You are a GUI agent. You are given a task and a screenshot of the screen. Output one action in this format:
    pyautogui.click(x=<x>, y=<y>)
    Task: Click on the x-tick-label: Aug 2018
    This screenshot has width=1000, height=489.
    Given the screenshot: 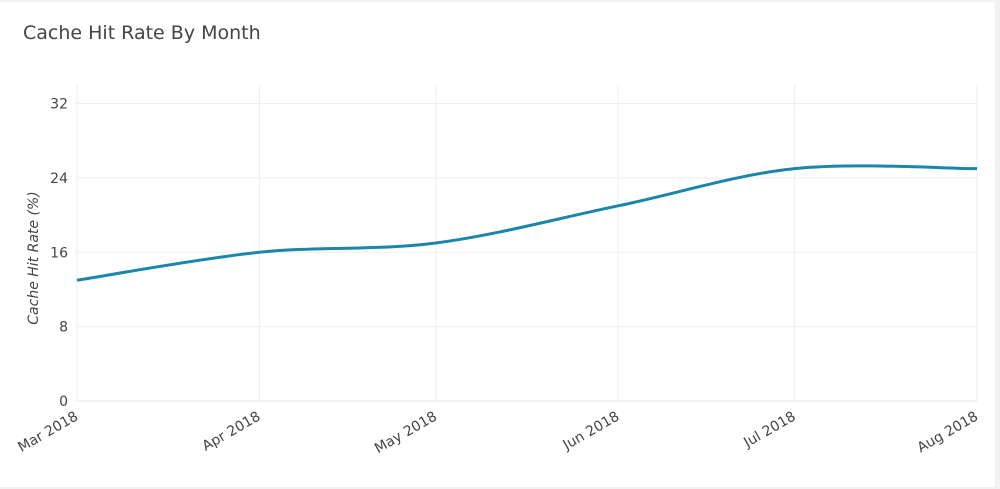 What is the action you would take?
    pyautogui.click(x=948, y=433)
    